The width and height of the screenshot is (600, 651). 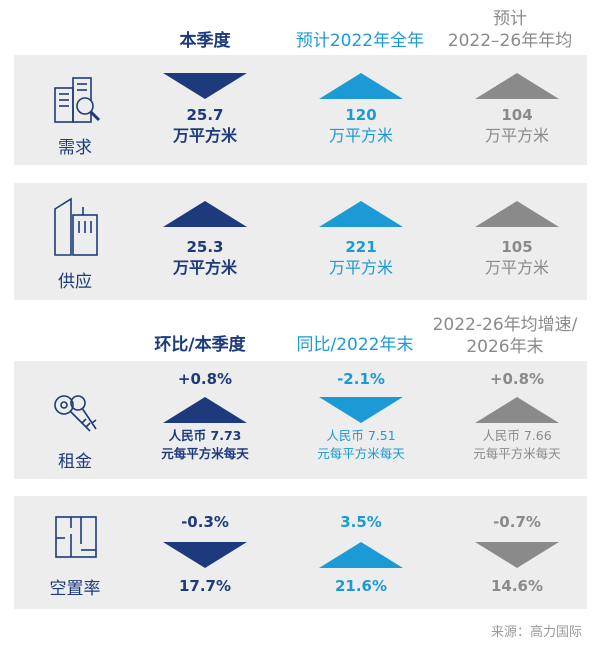 I want to click on vacancy-qoq-cell: -0.3% 17.7%, so click(x=205, y=554).